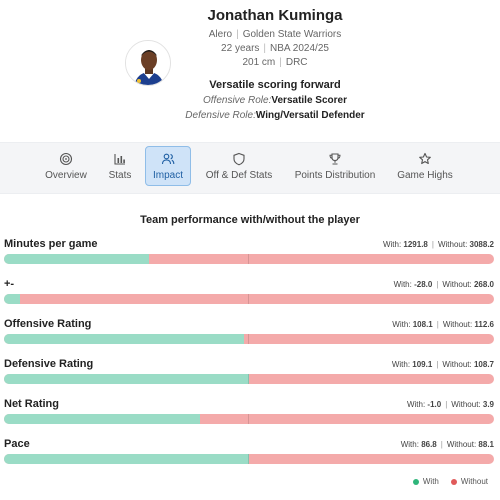  Describe the element at coordinates (31, 404) in the screenshot. I see `metric-name: Net Rating` at that location.